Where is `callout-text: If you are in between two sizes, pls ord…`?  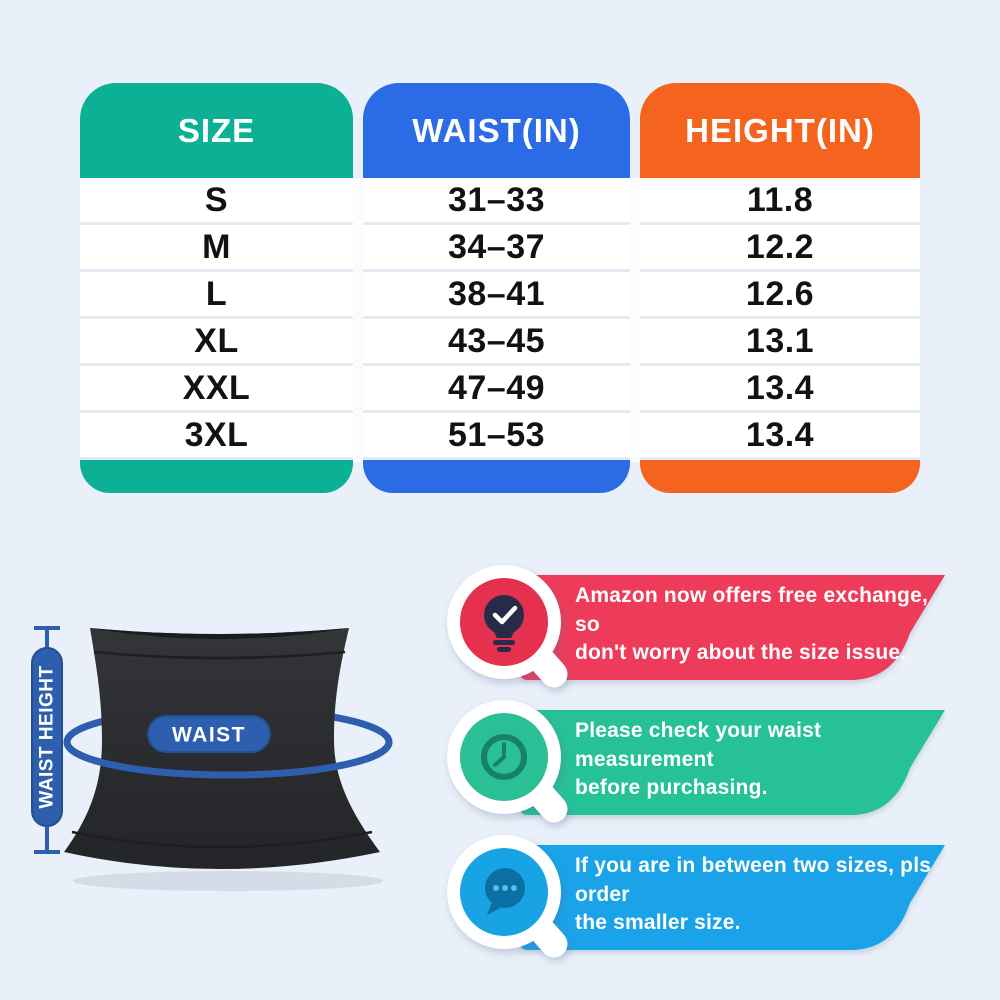 callout-text: If you are in between two sizes, pls ord… is located at coordinates (755, 895).